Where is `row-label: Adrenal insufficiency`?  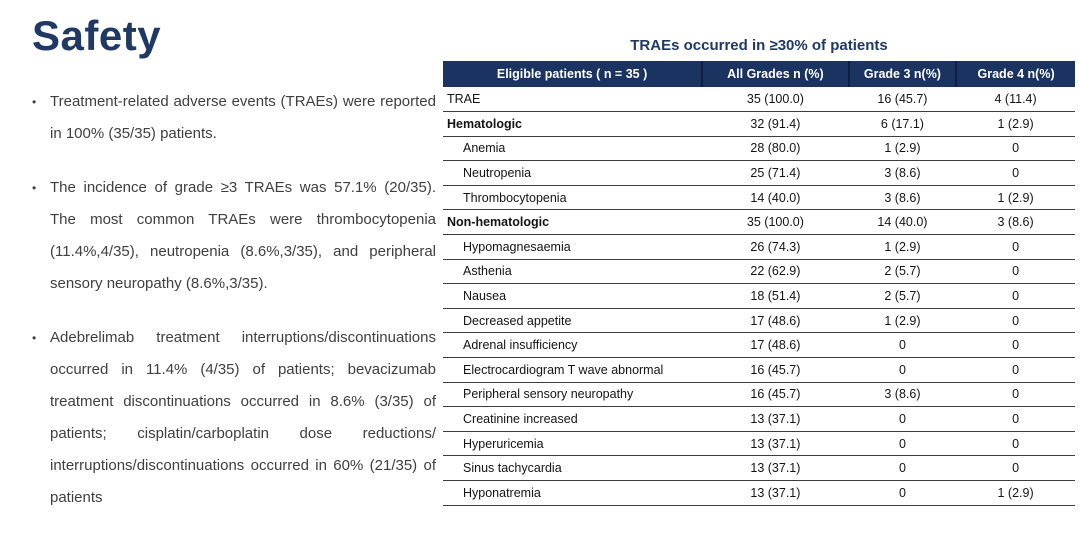
row-label: Adrenal insufficiency is located at coordinates (573, 345).